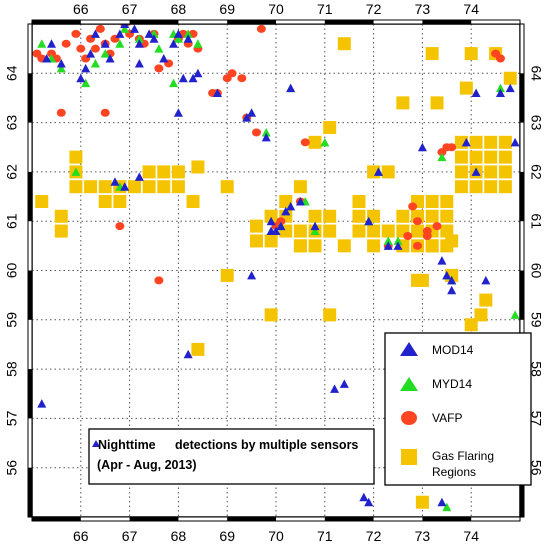 The height and width of the screenshot is (550, 547). Describe the element at coordinates (96, 443) in the screenshot. I see `annotation-mod14-marker` at that location.